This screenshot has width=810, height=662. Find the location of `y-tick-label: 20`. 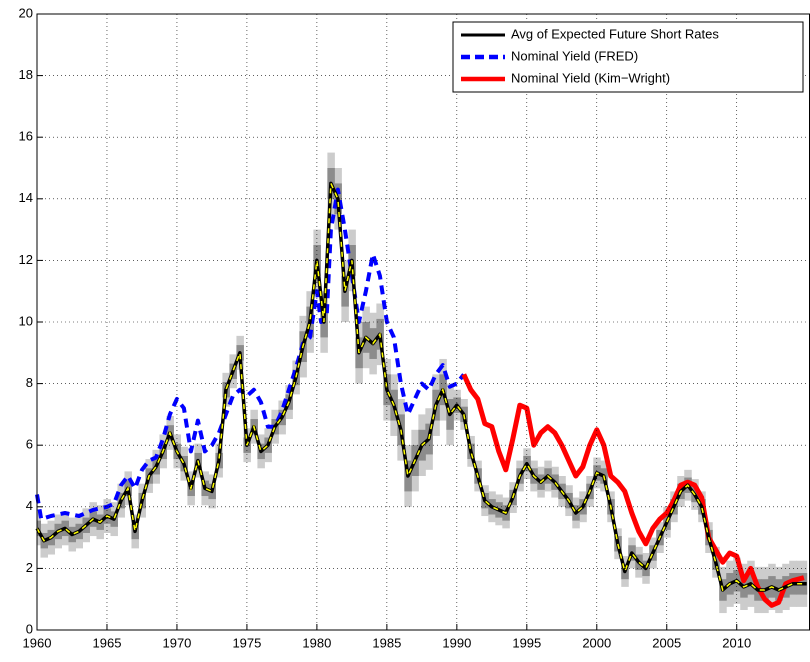

y-tick-label: 20 is located at coordinates (26, 12).